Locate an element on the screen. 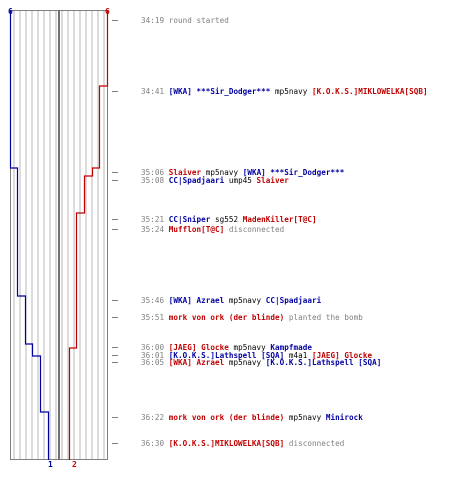  event-weapon: m4a1 is located at coordinates (296, 355).